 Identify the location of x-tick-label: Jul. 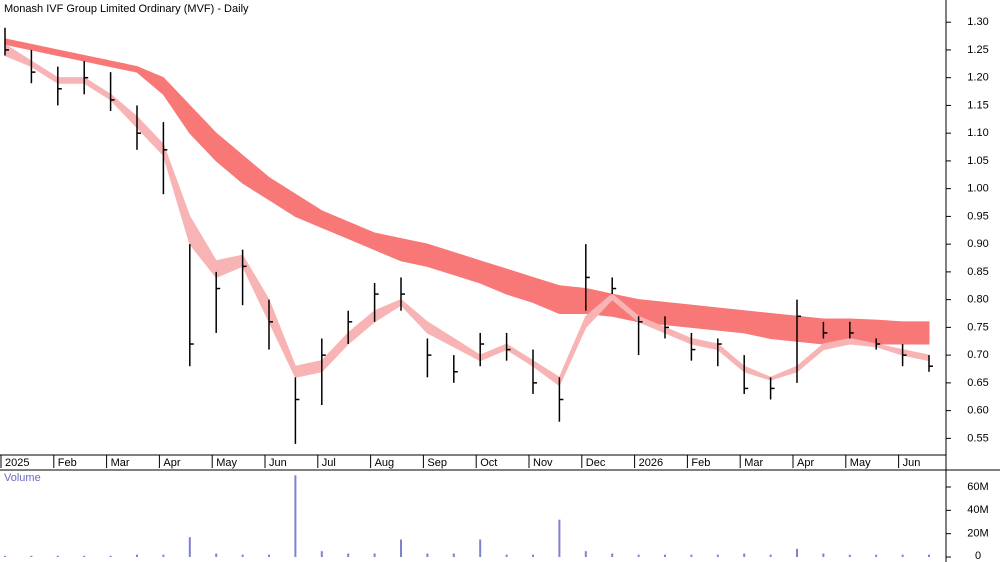
(329, 463).